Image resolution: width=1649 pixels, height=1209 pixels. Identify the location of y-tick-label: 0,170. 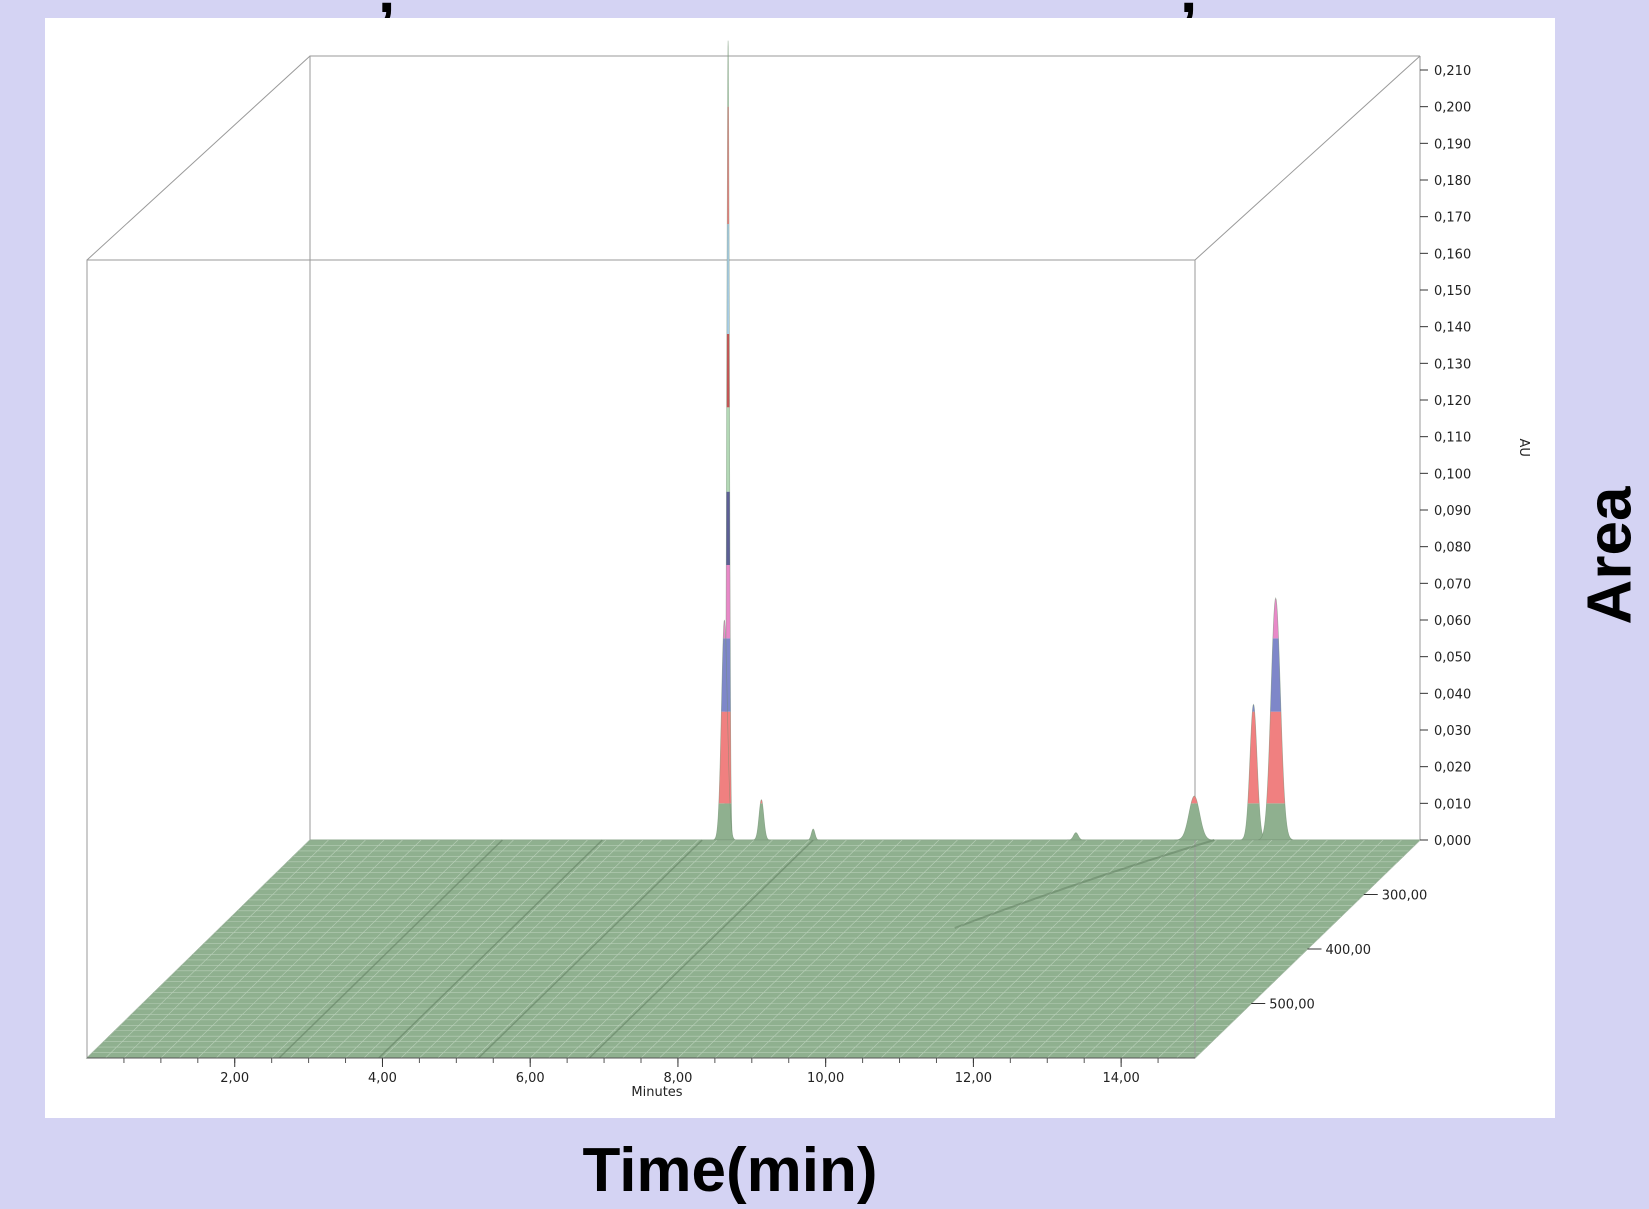
(1452, 218).